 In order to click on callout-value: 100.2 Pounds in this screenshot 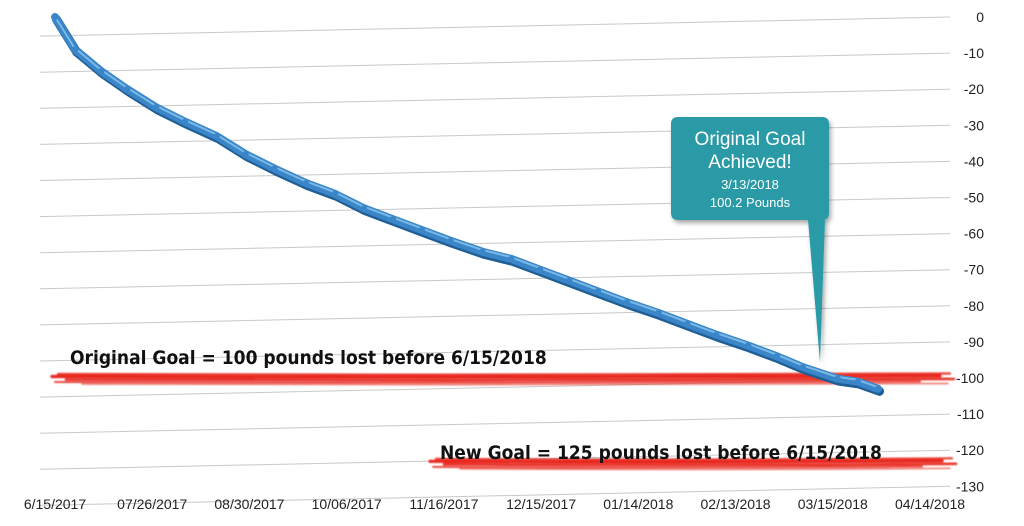, I will do `click(750, 202)`.